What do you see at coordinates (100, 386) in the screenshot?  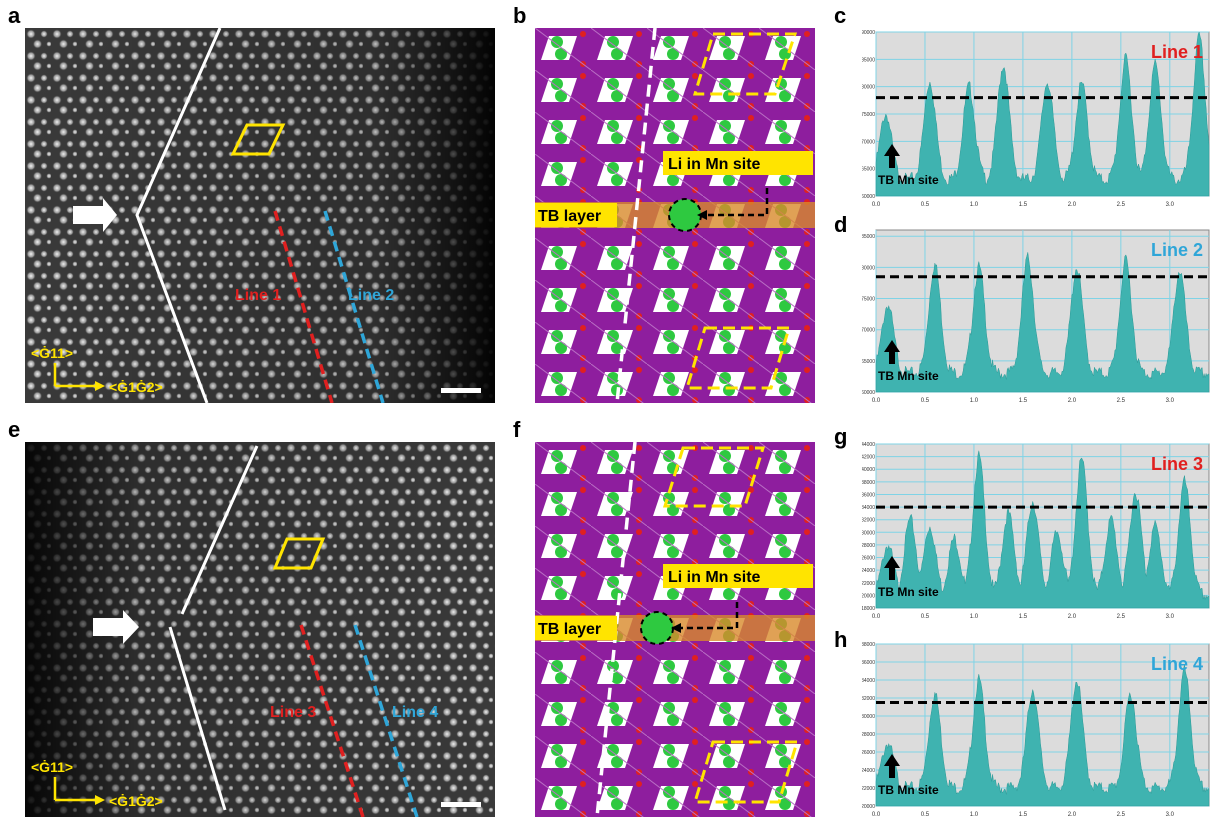 I see `axis-arrowhead-a` at bounding box center [100, 386].